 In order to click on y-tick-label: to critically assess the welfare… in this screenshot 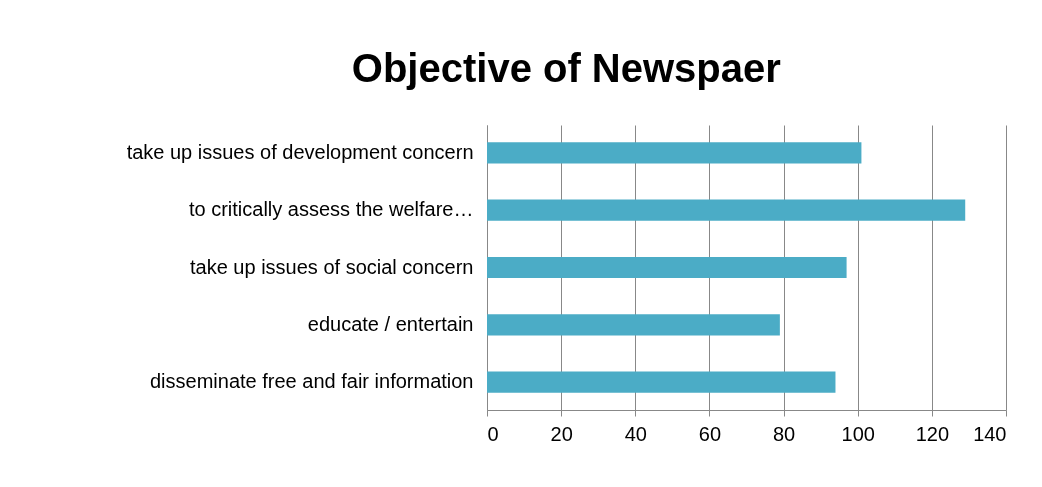, I will do `click(331, 209)`.